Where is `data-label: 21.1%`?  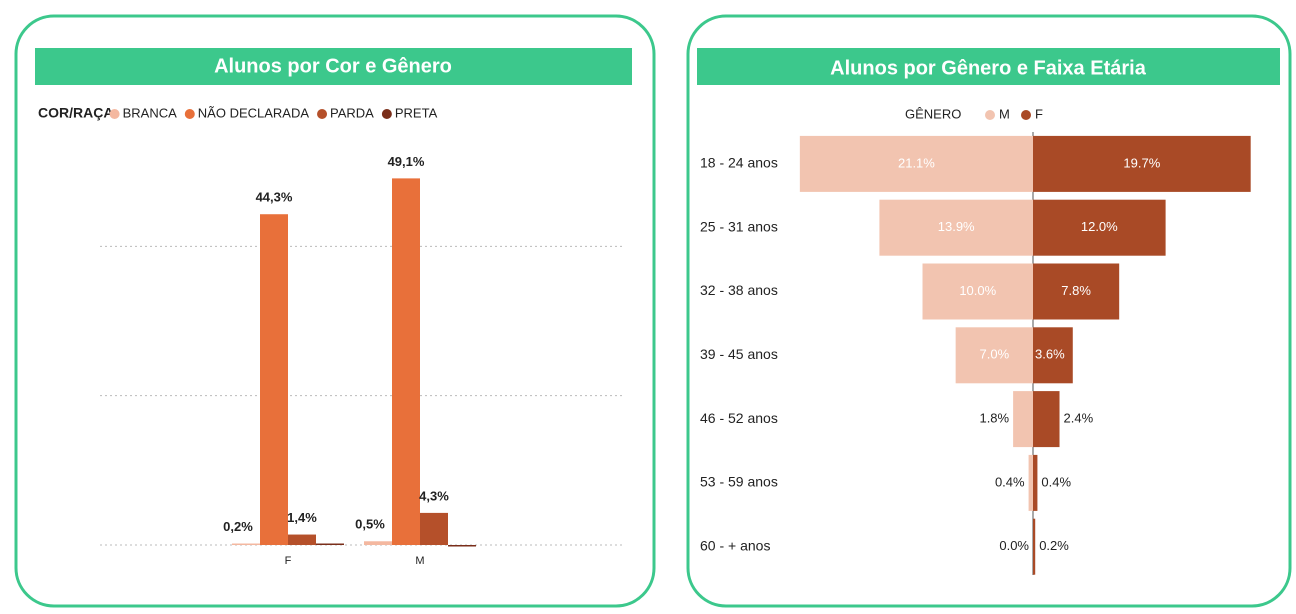 data-label: 21.1% is located at coordinates (916, 162).